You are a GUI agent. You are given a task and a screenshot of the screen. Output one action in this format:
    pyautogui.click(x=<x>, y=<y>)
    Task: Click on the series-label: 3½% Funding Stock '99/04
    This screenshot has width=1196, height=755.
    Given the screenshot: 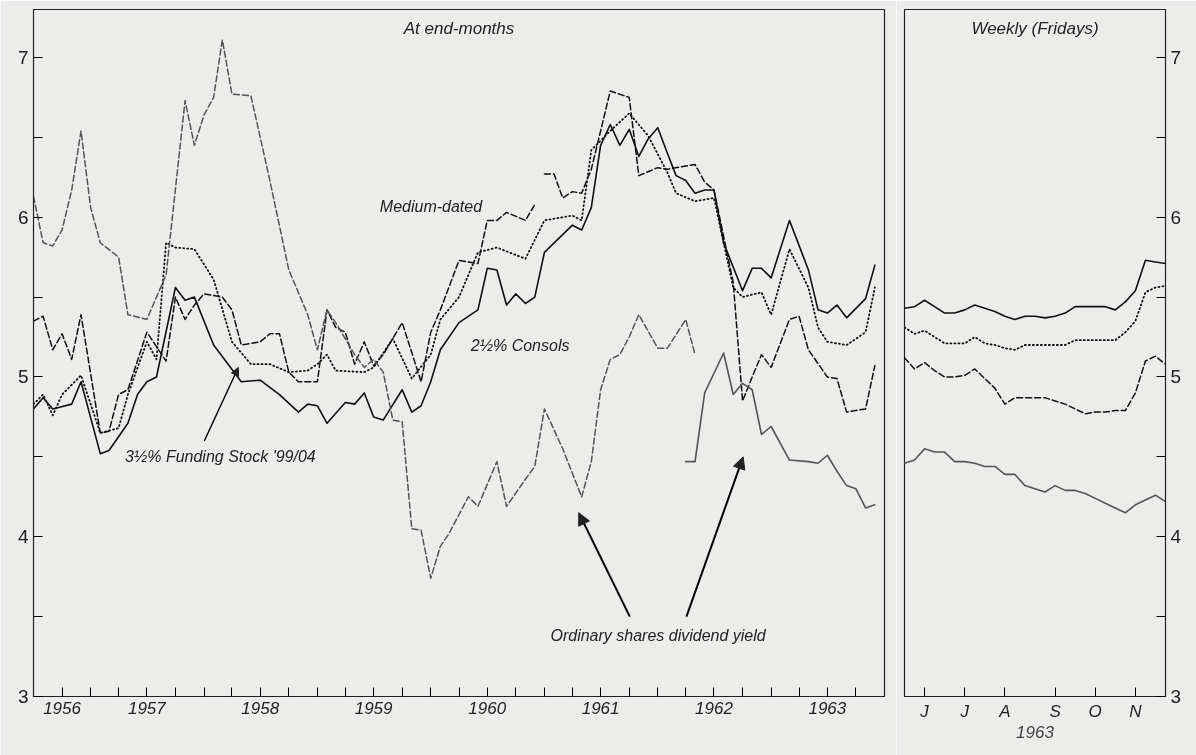 What is the action you would take?
    pyautogui.click(x=220, y=457)
    